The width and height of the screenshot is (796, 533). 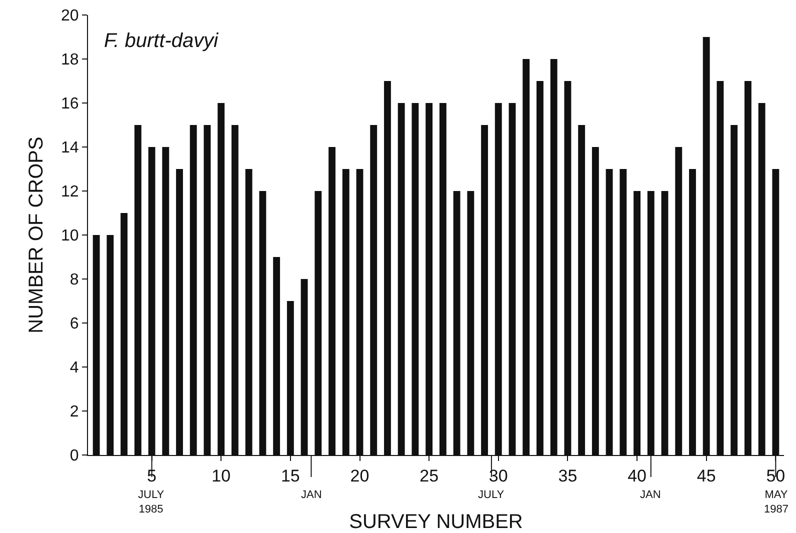 What do you see at coordinates (70, 104) in the screenshot?
I see `y-tick-label: 16` at bounding box center [70, 104].